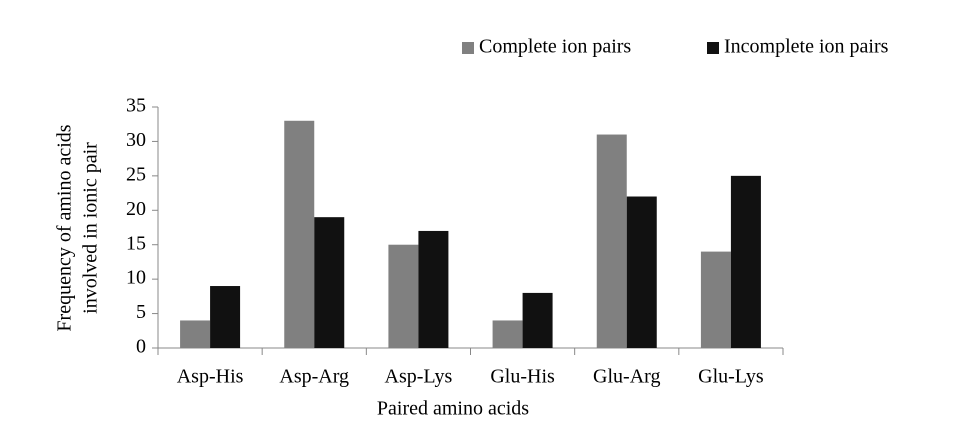 The image size is (980, 439). What do you see at coordinates (65, 227) in the screenshot?
I see `y-axis-label-line: Frequency of amino acids` at bounding box center [65, 227].